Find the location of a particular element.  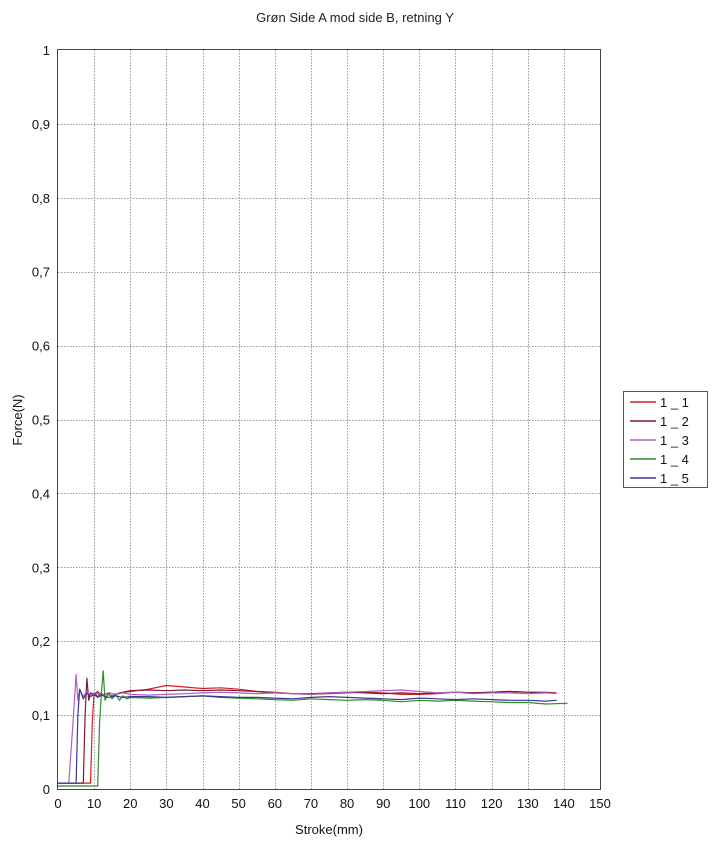

x-tick-label: 30 is located at coordinates (166, 803).